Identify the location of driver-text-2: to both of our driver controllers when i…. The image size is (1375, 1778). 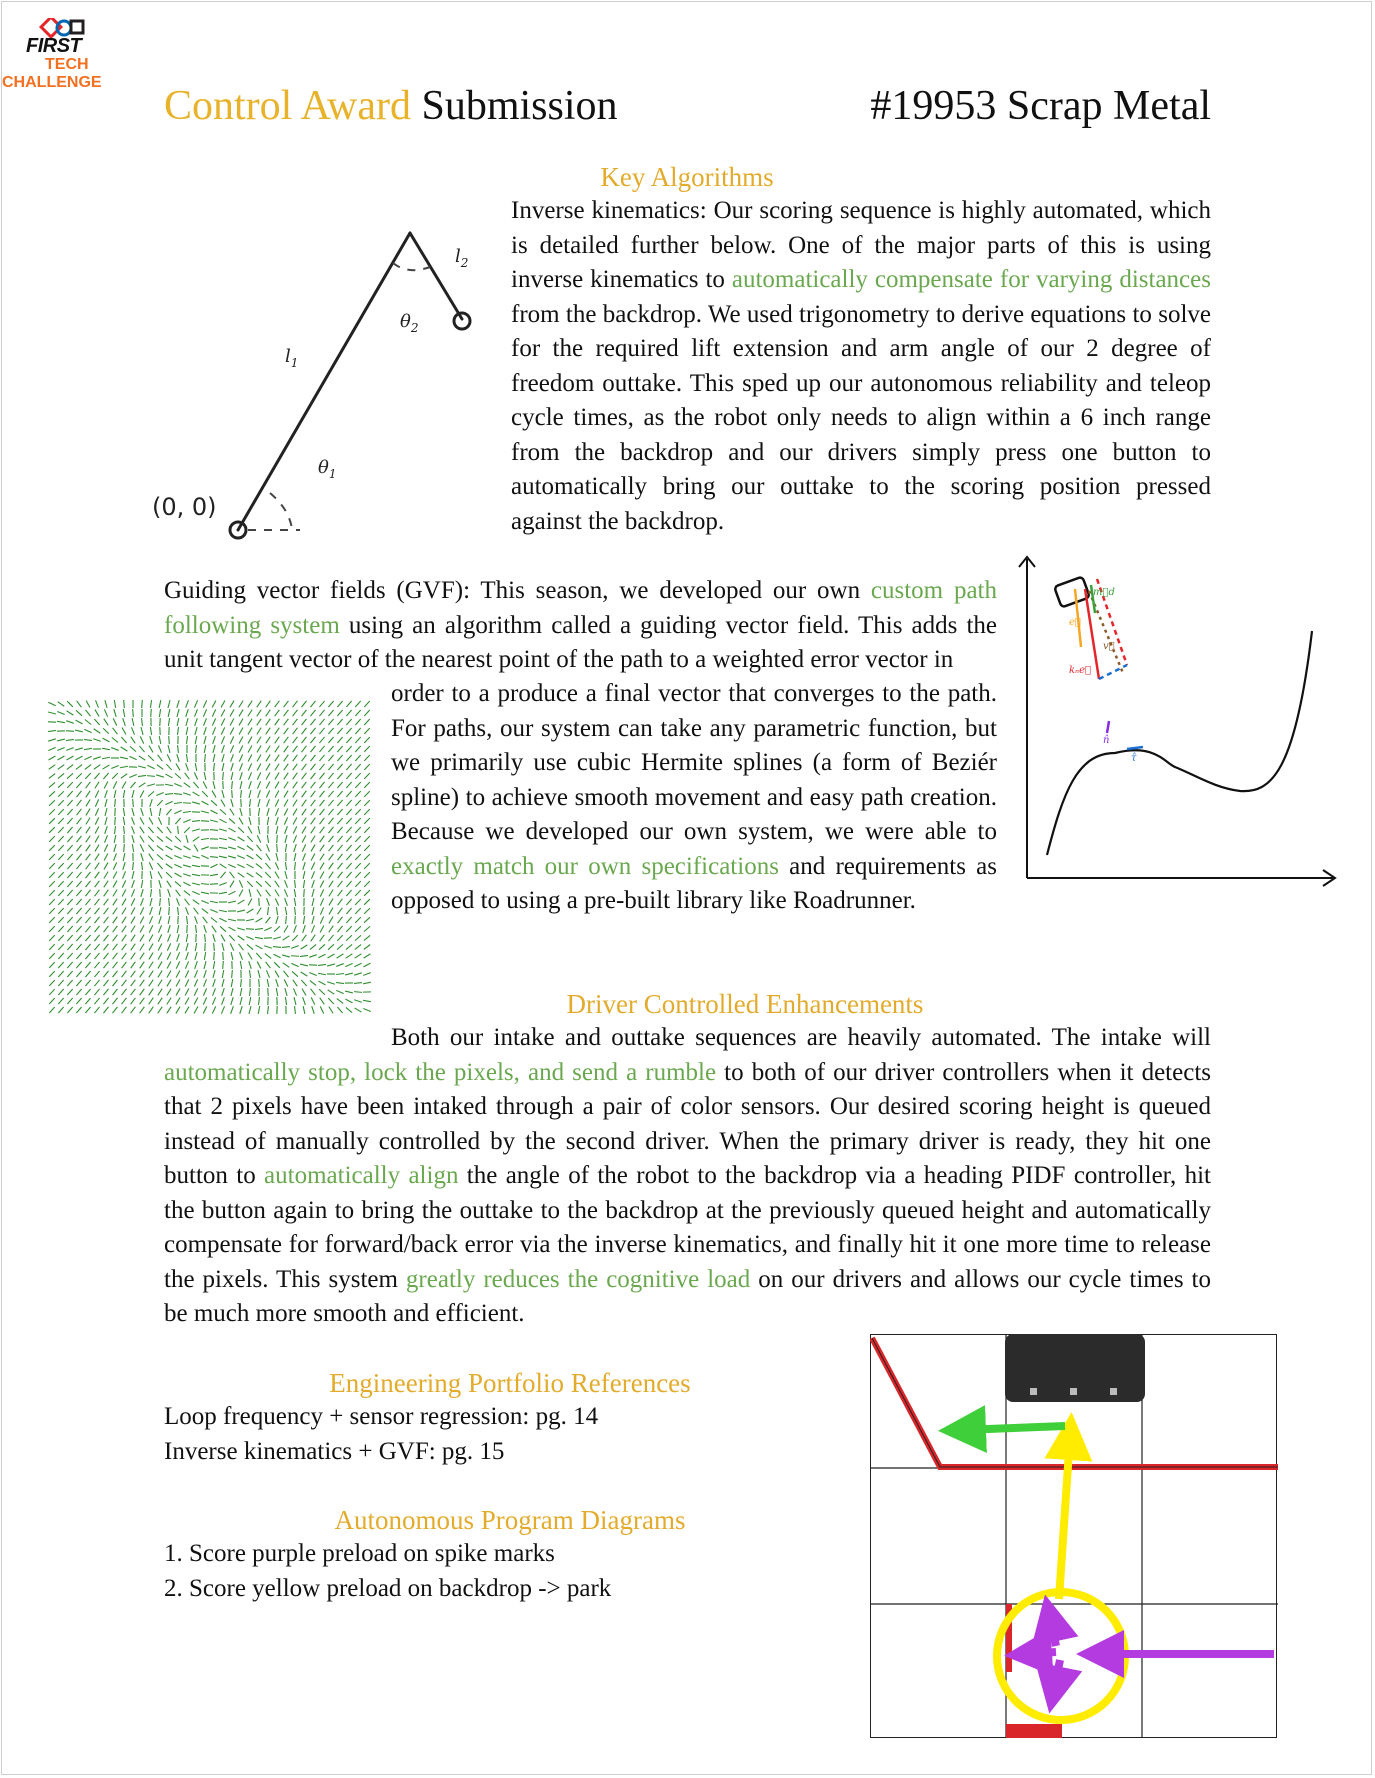
(687, 1124).